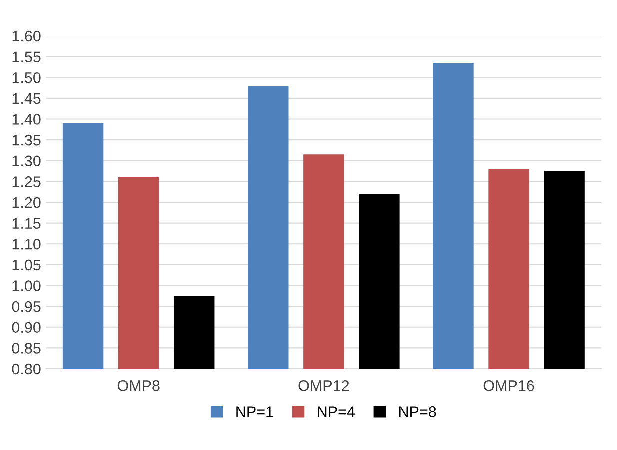  Describe the element at coordinates (26, 328) in the screenshot. I see `y-tick-label: 0.90` at that location.